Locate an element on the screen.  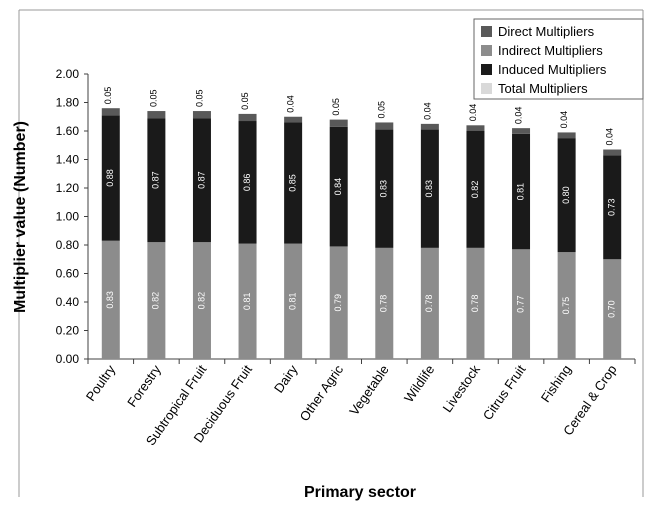
y-tick-label: 0.40 is located at coordinates (68, 302).